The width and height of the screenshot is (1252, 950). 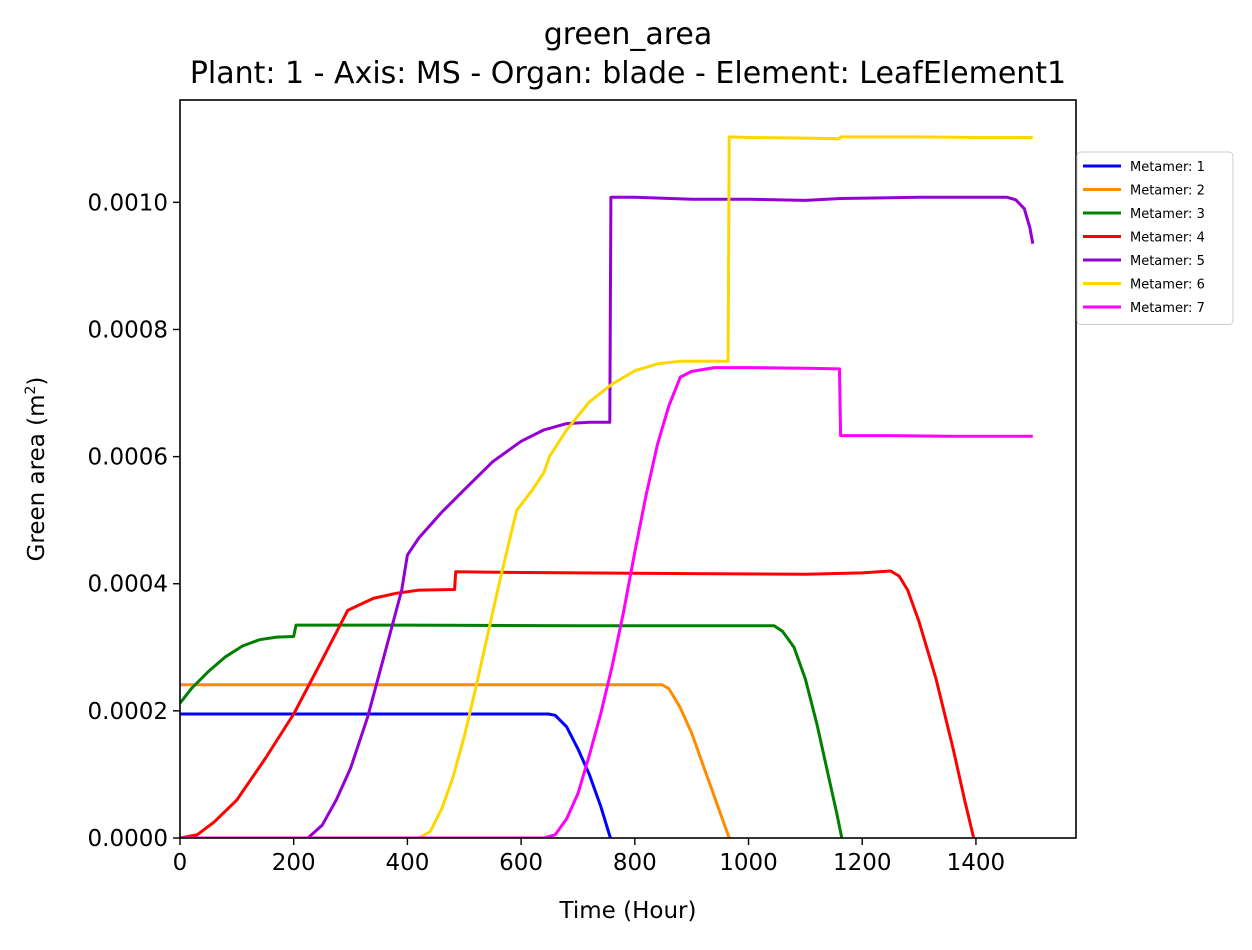 What do you see at coordinates (1167, 238) in the screenshot?
I see `legend-label-4: Metamer: 4` at bounding box center [1167, 238].